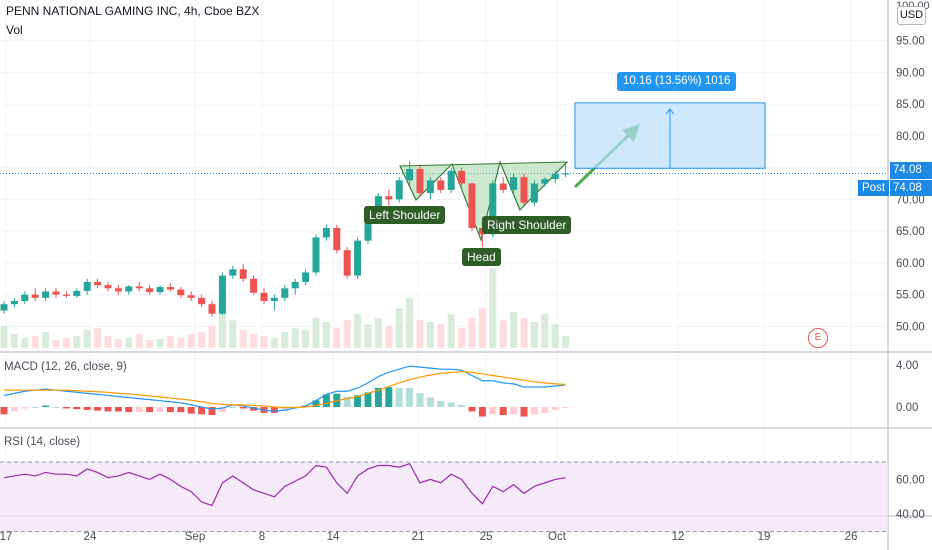  What do you see at coordinates (333, 537) in the screenshot?
I see `time-tick-label: 14` at bounding box center [333, 537].